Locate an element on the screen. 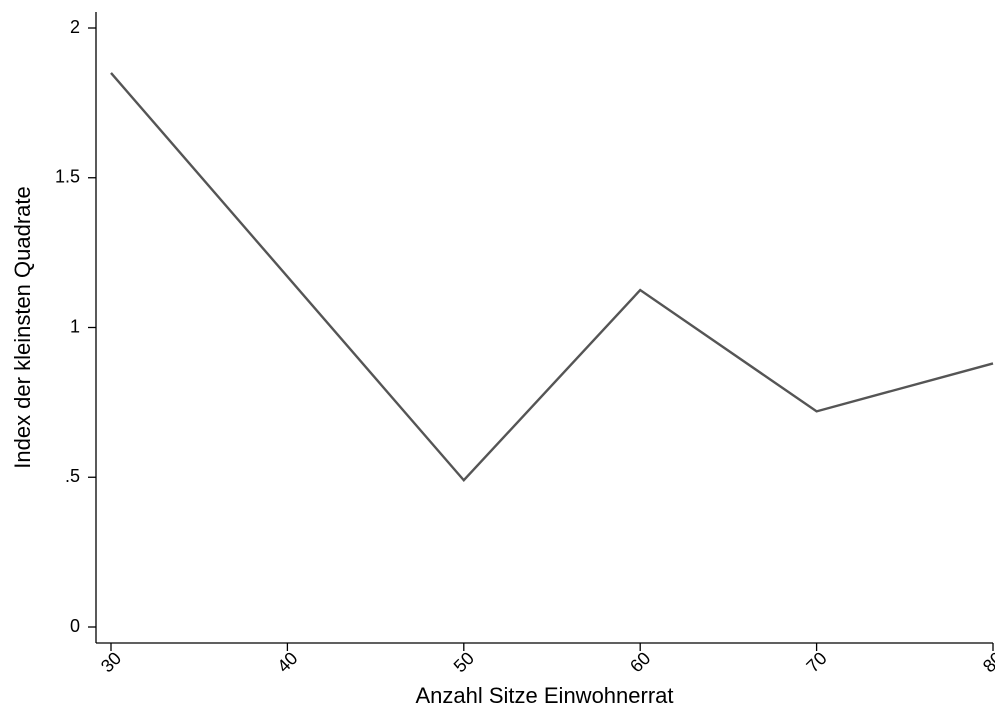 This screenshot has width=995, height=715. y-tick-label: .5 is located at coordinates (72, 476).